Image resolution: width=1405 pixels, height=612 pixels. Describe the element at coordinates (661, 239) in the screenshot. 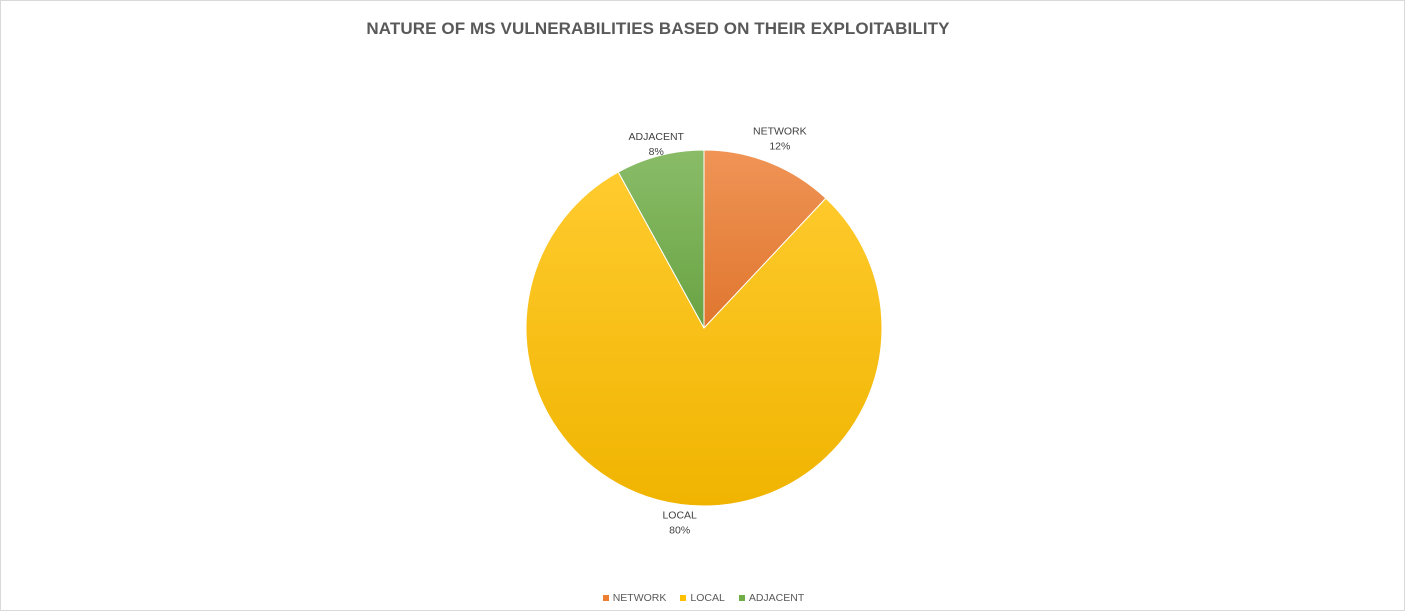

I see `pie-slice-adjacent` at that location.